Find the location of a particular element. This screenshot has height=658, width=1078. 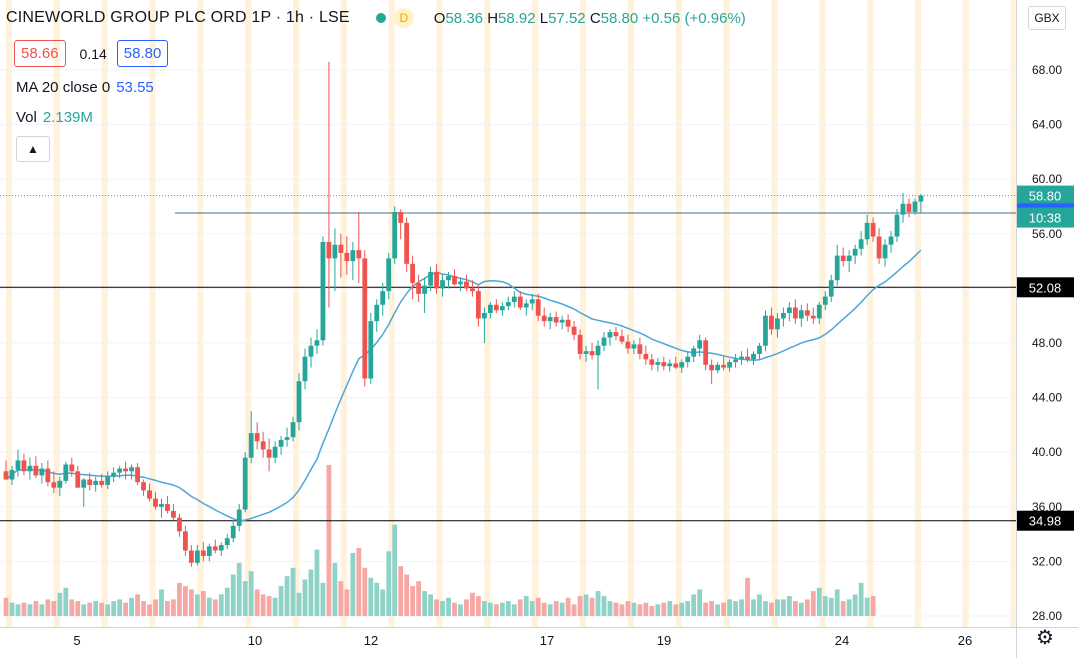

gear-icon: ⚙ is located at coordinates (1045, 638).